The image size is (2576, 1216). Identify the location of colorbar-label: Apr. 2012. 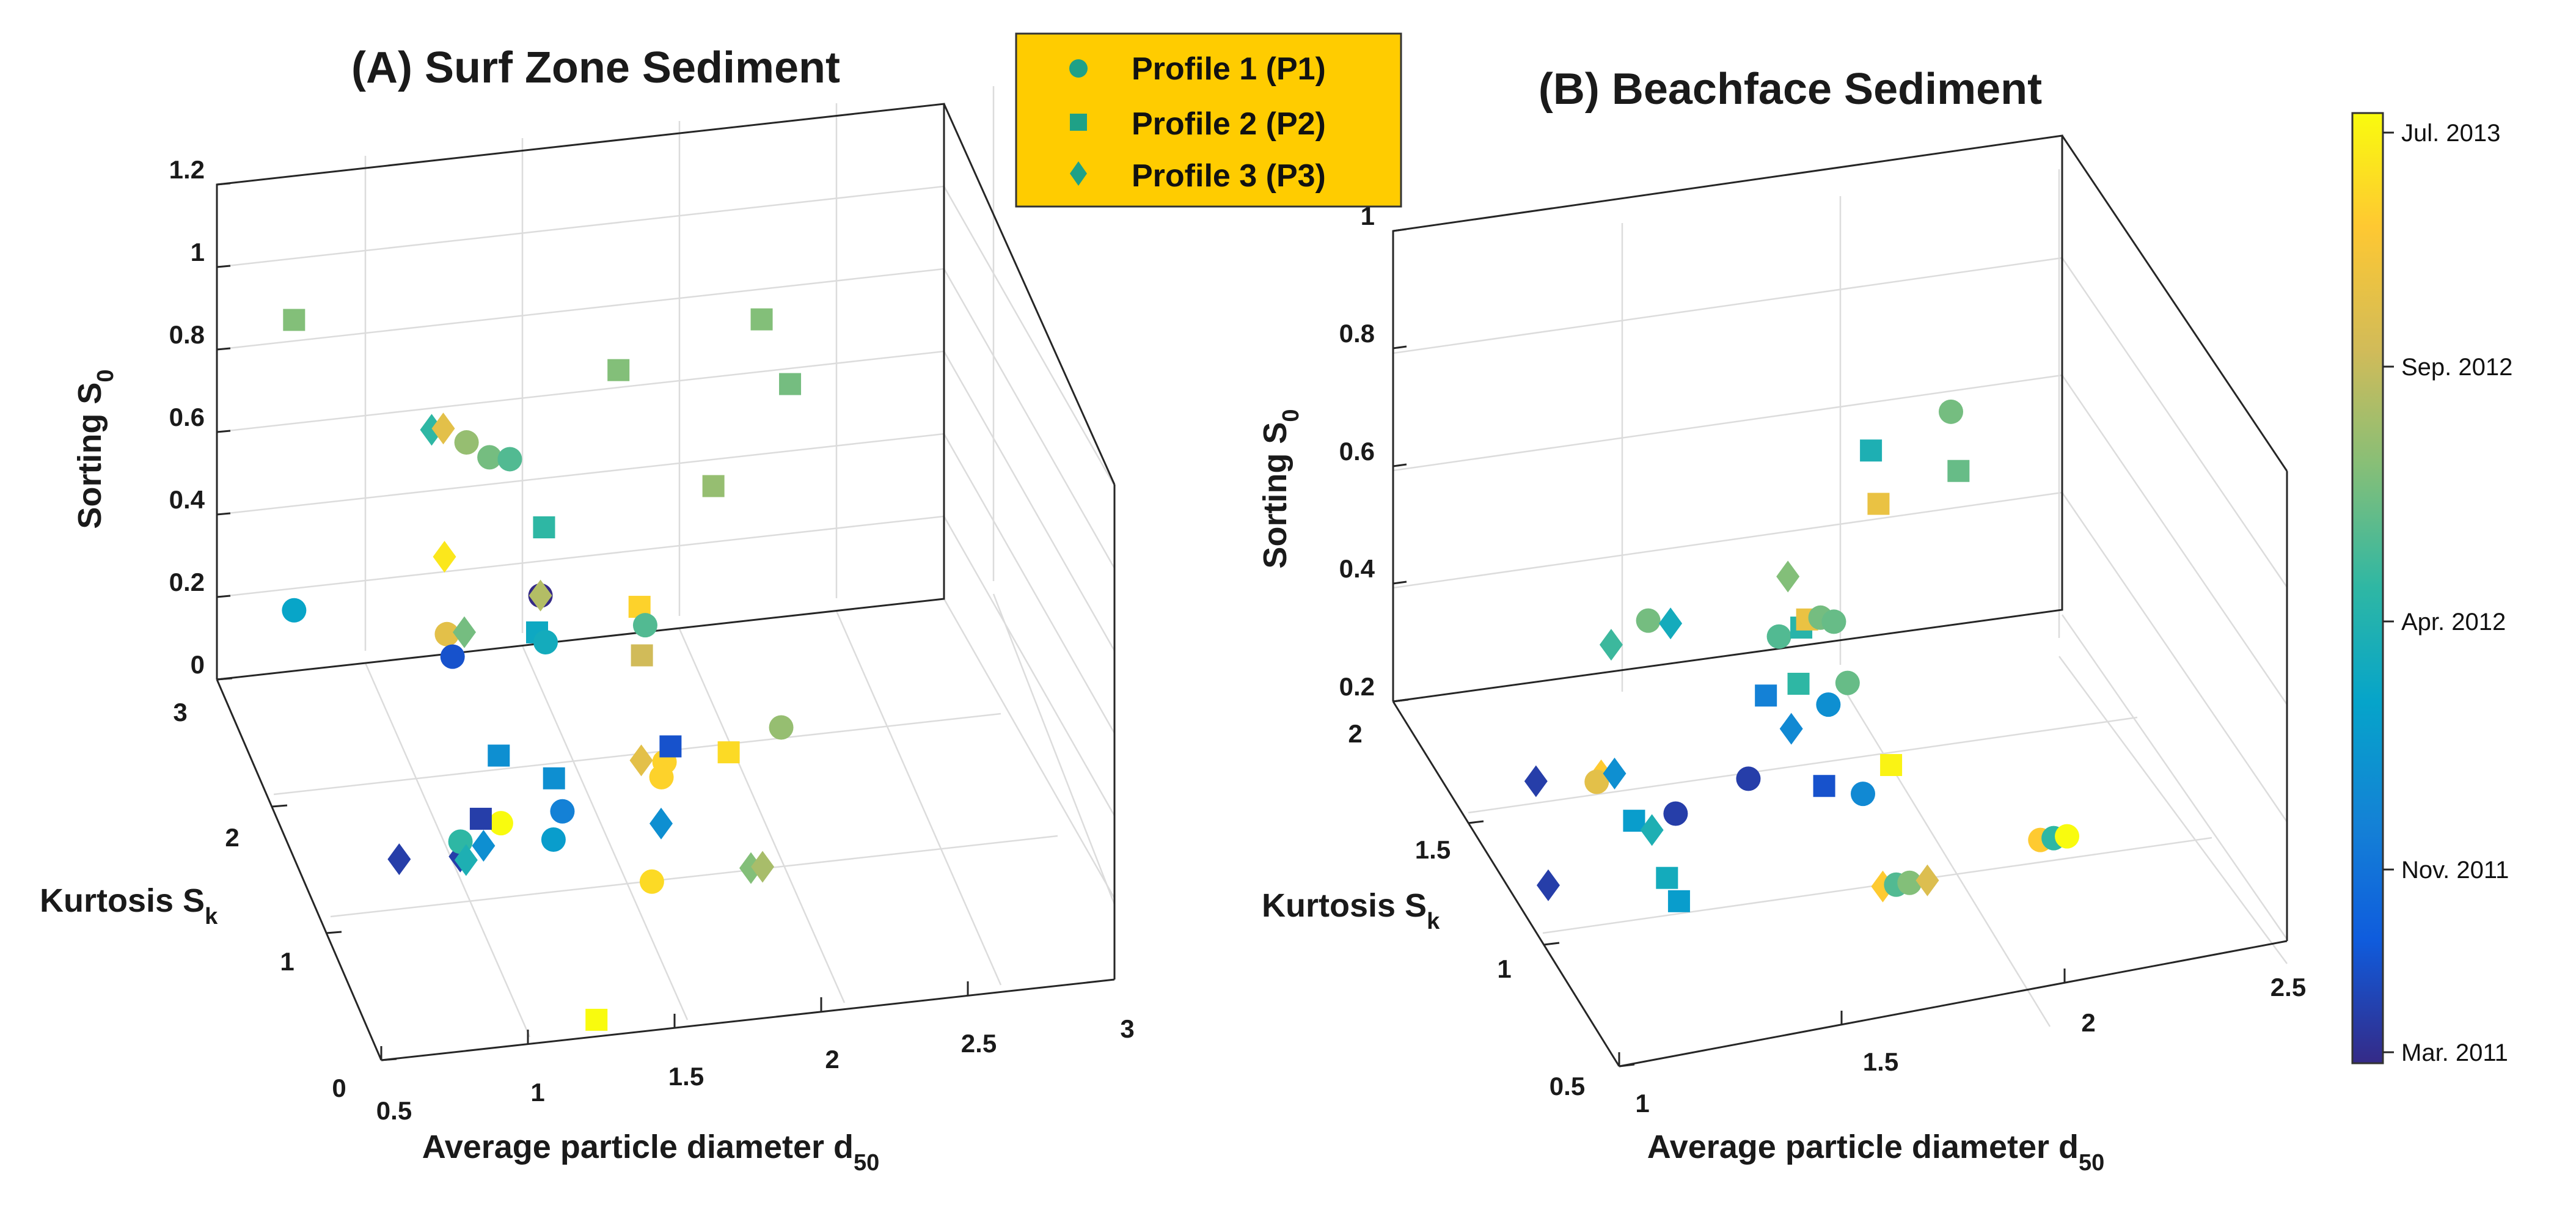
(2453, 622).